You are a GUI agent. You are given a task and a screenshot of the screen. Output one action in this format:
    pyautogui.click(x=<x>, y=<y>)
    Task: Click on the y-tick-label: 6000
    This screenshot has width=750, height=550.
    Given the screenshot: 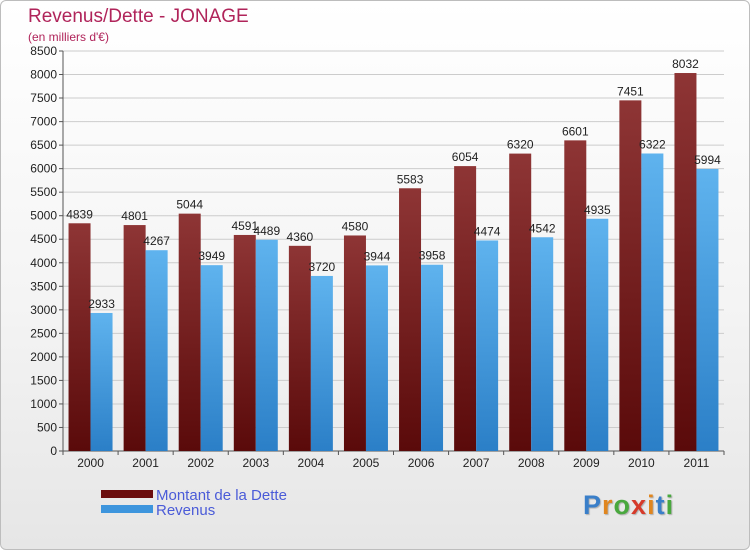 What is the action you would take?
    pyautogui.click(x=43, y=169)
    